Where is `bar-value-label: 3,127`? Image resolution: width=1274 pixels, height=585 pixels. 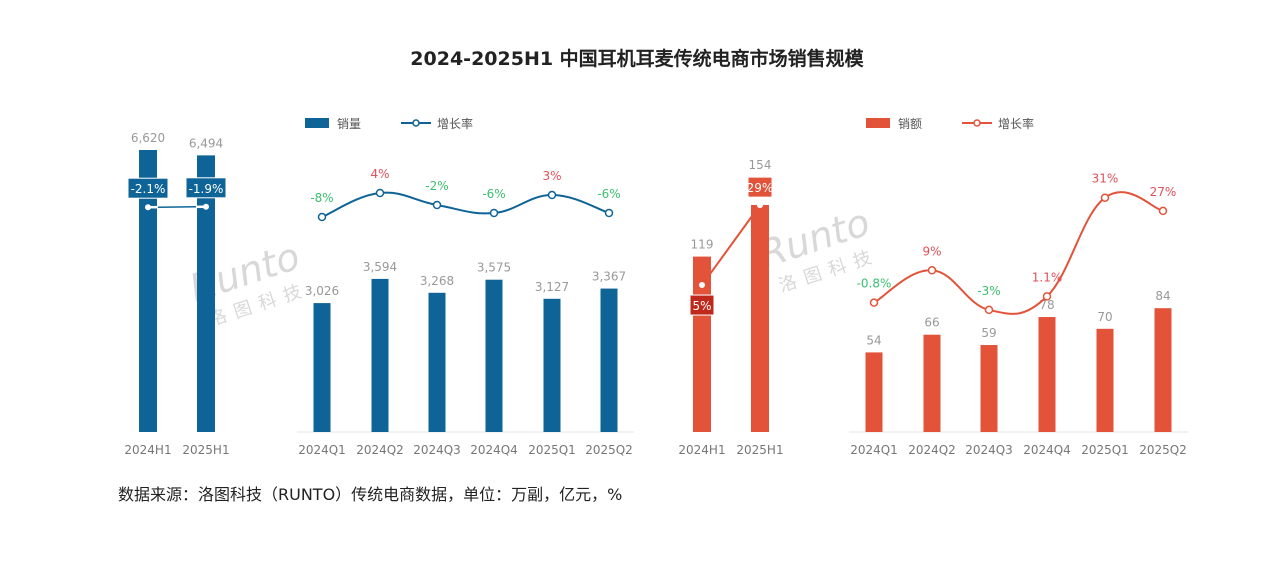 bar-value-label: 3,127 is located at coordinates (552, 287).